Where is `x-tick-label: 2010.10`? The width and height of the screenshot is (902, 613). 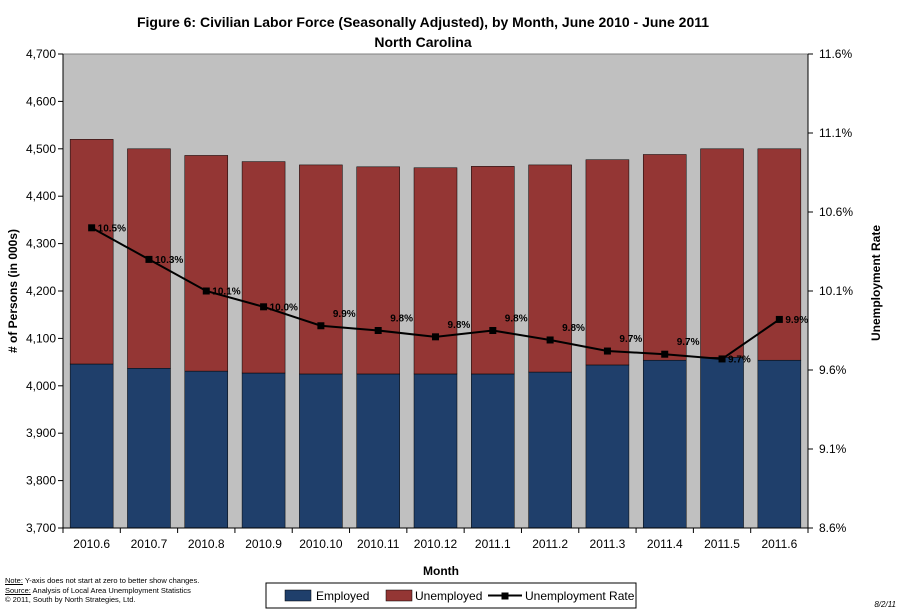 x-tick-label: 2010.10 is located at coordinates (321, 544).